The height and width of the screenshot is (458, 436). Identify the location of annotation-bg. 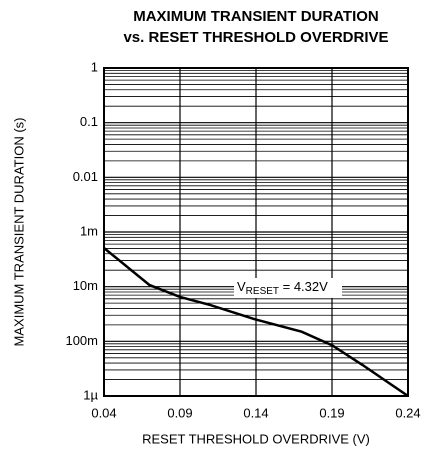
(288, 288).